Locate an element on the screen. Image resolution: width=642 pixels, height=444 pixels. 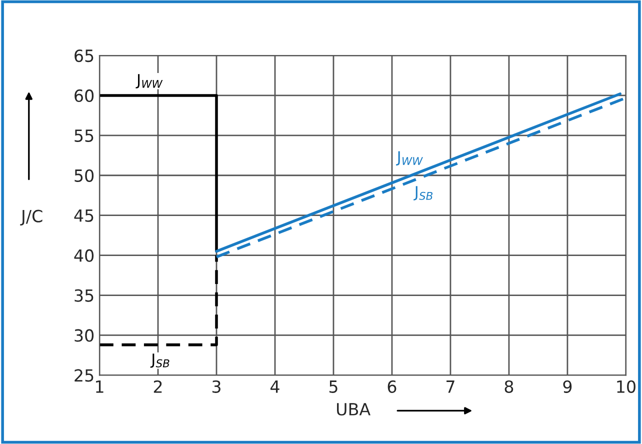
x-axis-title: UBA is located at coordinates (353, 409).